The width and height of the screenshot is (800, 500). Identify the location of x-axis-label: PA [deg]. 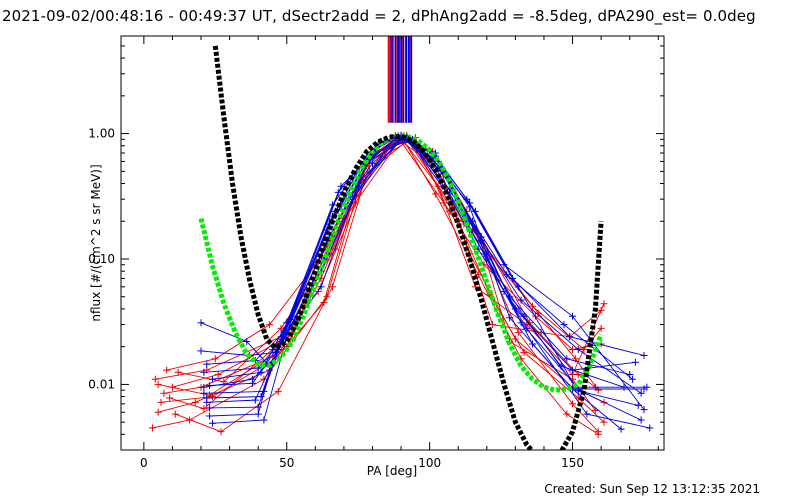
(392, 471).